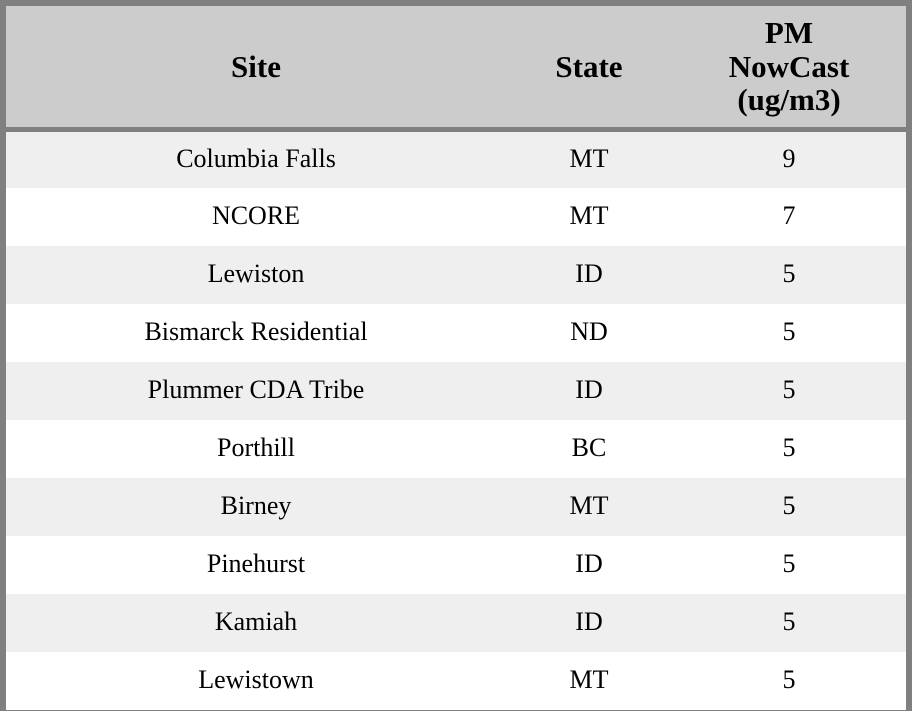 This screenshot has height=711, width=912. Describe the element at coordinates (256, 216) in the screenshot. I see `cell-site: NCORE` at that location.